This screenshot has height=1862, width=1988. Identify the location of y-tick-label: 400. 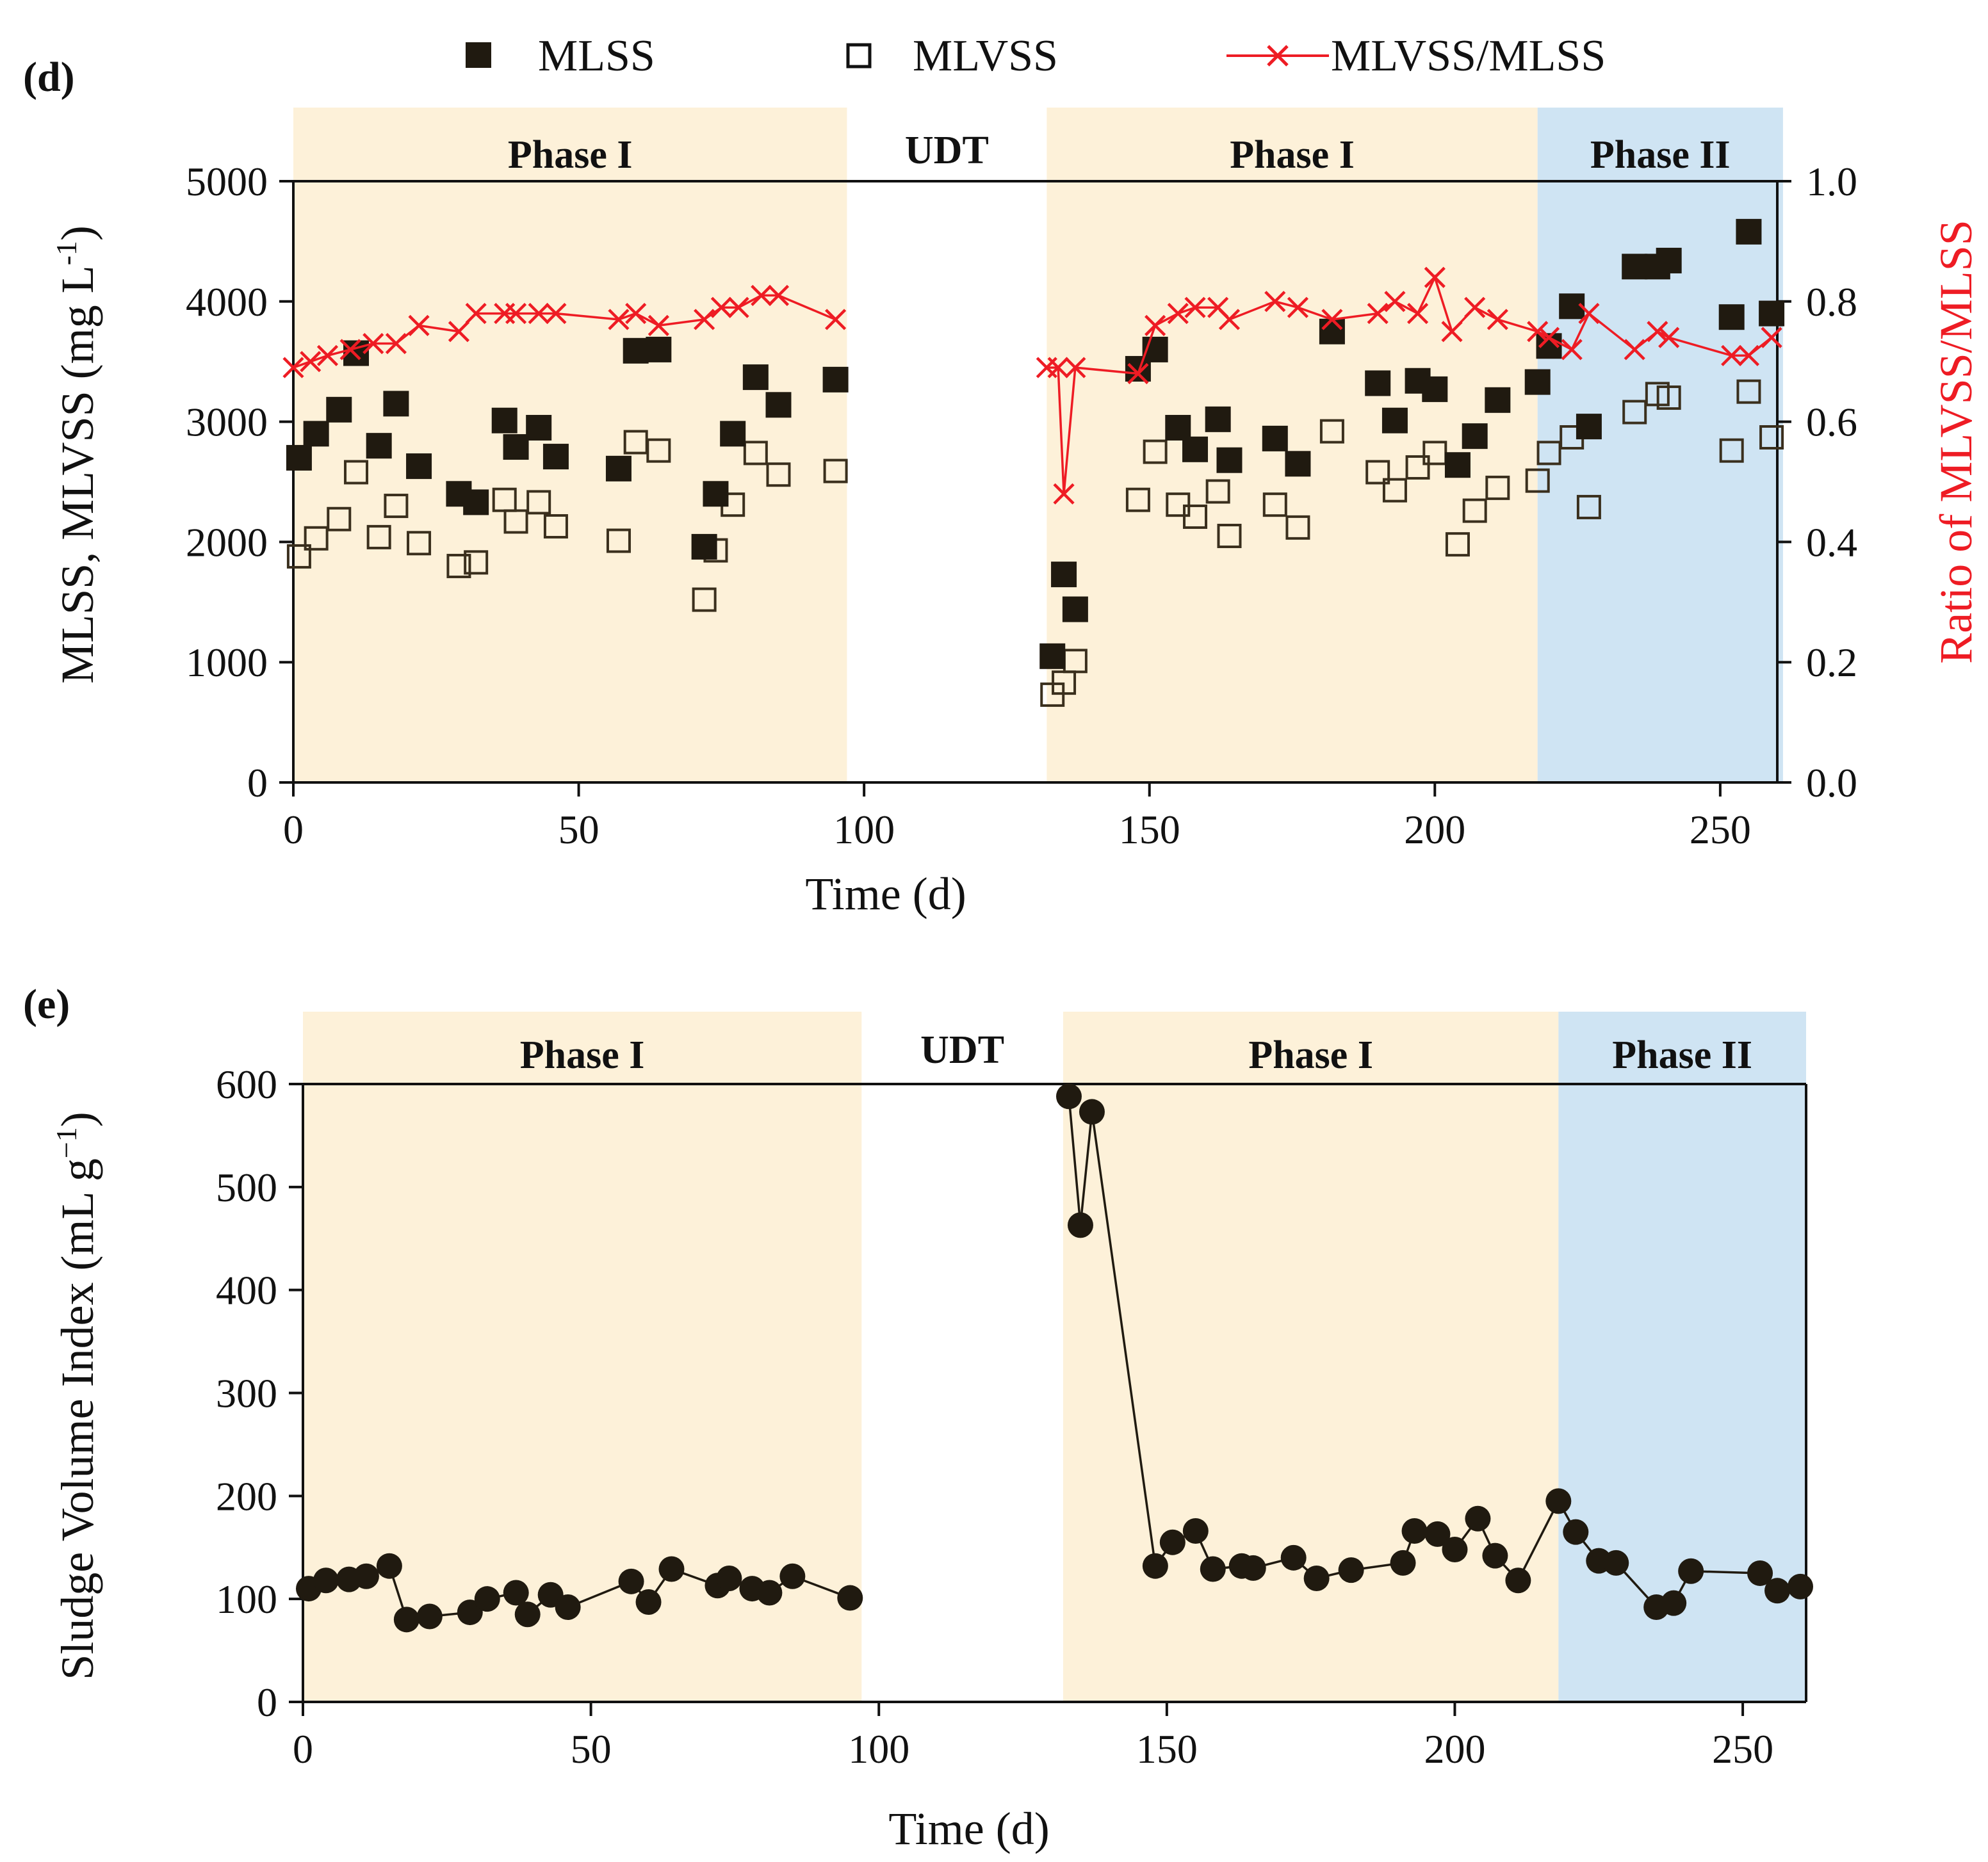
(246, 1290).